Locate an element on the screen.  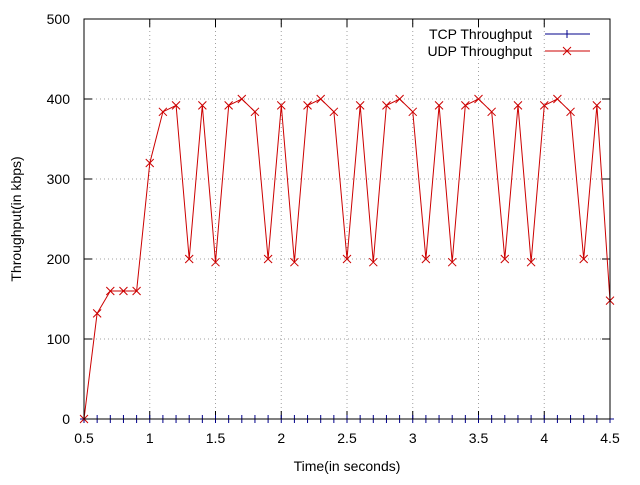
y-tick-label: 300 is located at coordinates (59, 179).